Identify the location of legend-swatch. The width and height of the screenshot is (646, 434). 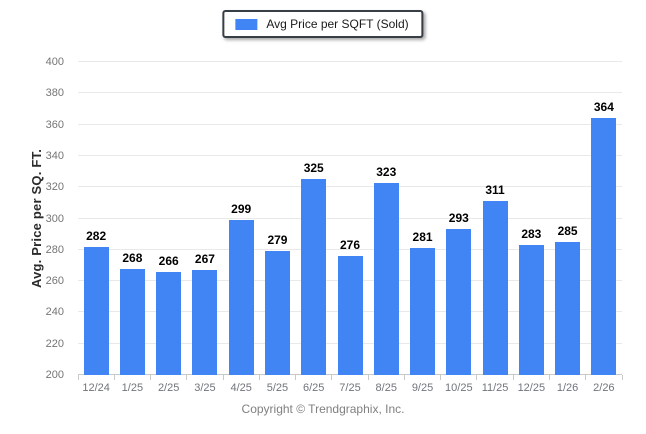
(246, 24).